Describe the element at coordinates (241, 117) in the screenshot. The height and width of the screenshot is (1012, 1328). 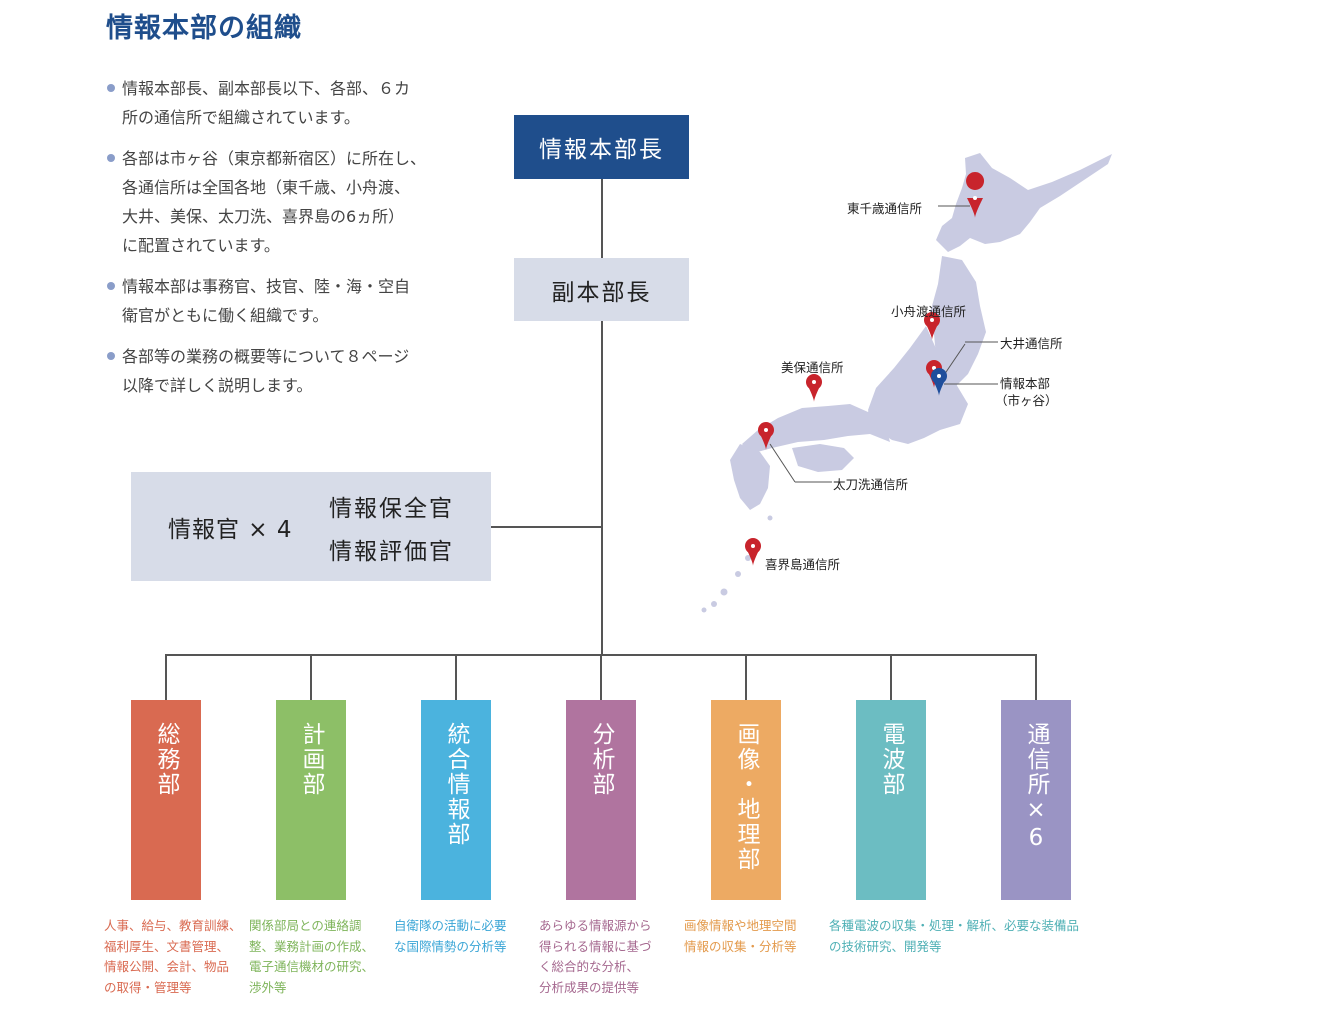
I see `bullet-line: 所の通信所で組織されています。` at that location.